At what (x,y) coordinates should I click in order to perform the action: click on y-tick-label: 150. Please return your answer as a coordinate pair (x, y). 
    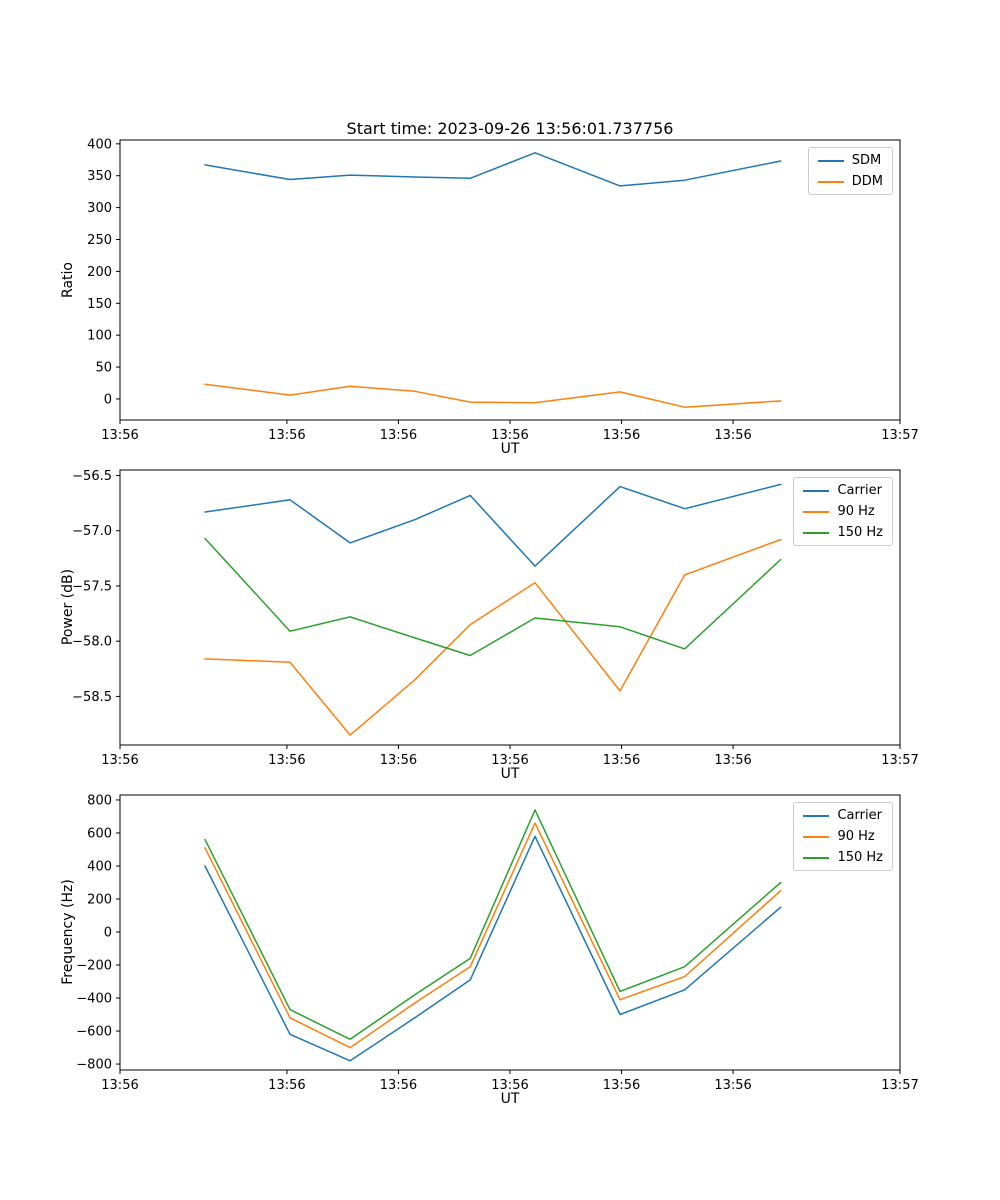
    Looking at the image, I should click on (99, 304).